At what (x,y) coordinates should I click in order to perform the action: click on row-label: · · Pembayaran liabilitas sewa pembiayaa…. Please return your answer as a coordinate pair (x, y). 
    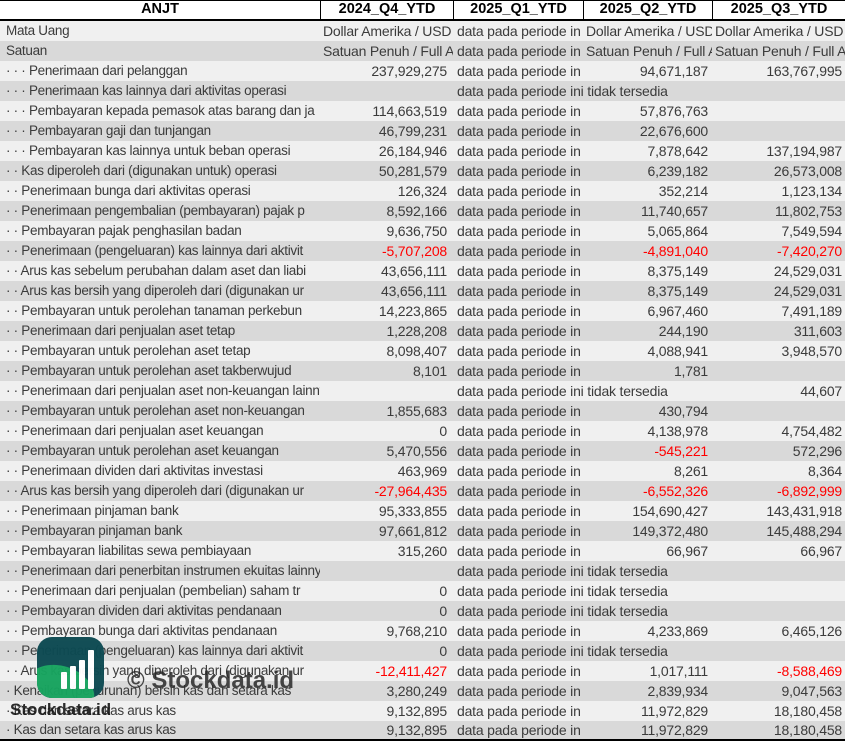
    Looking at the image, I should click on (129, 550).